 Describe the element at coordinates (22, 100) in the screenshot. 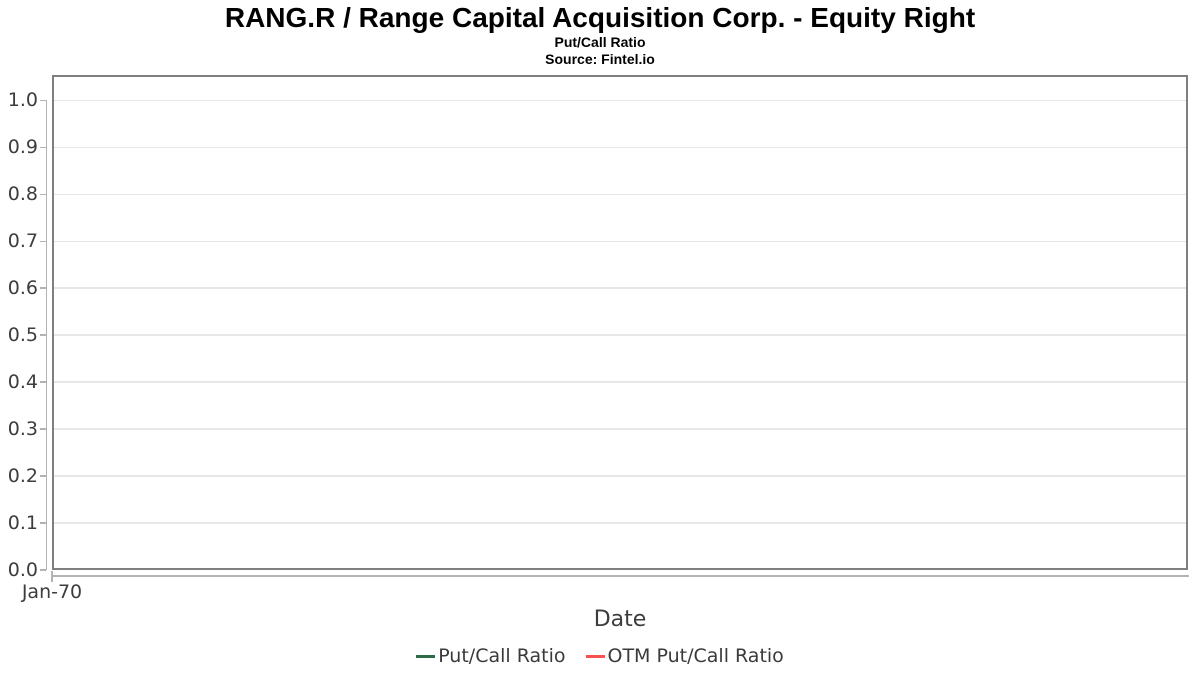

I see `y-tick-label: 1.0` at that location.